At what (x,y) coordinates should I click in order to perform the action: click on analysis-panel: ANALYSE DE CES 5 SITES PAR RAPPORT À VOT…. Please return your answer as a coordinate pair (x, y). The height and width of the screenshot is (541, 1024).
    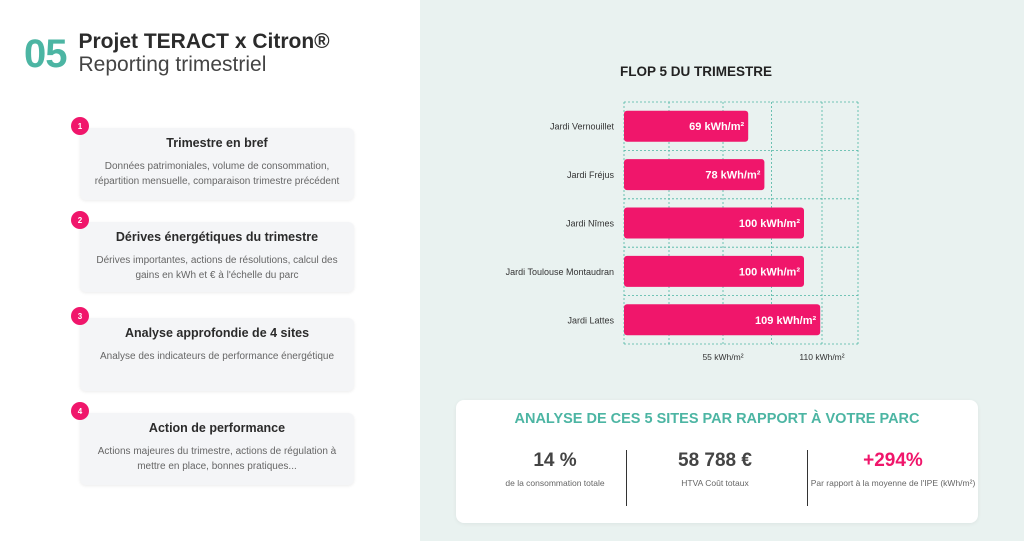
    Looking at the image, I should click on (717, 461).